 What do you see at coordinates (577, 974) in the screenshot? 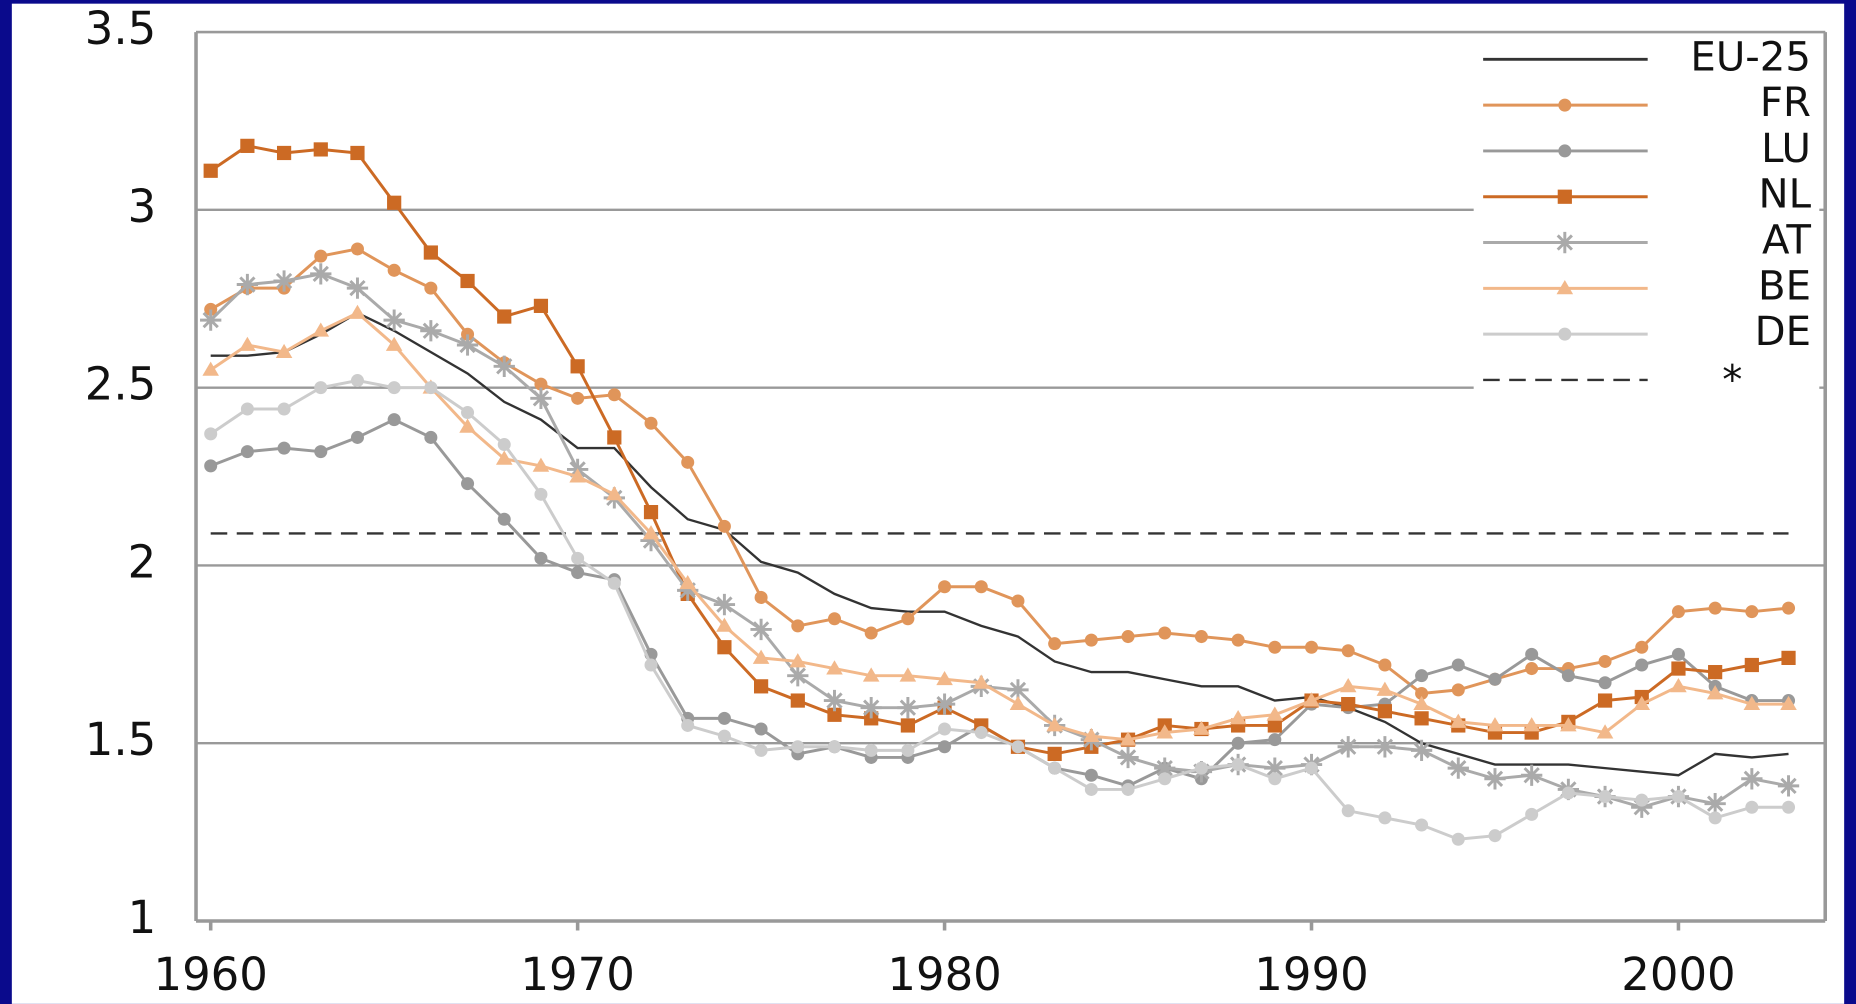
I see `x-tick-label: 1970` at bounding box center [577, 974].